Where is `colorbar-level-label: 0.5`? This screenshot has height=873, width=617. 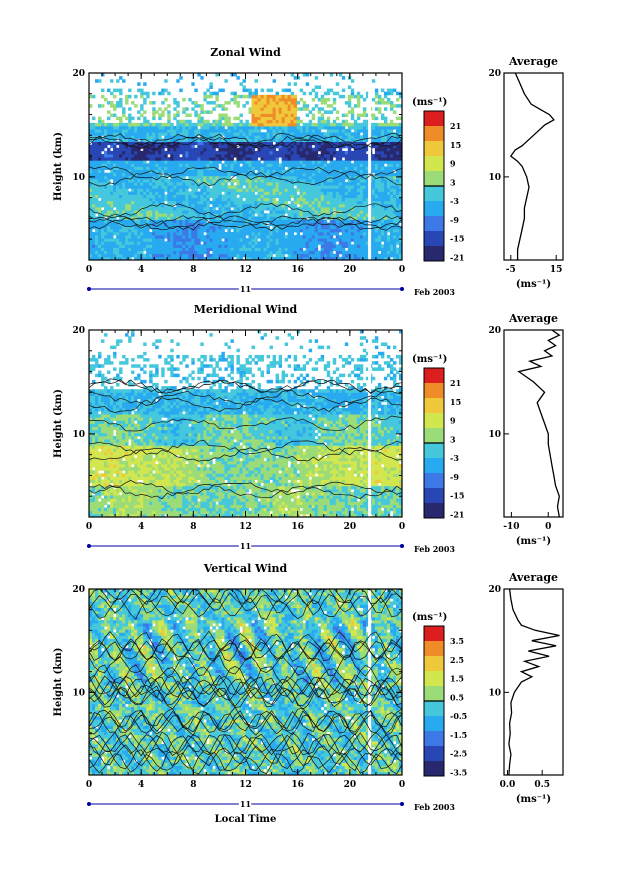
colorbar-level-label: 0.5 is located at coordinates (457, 697).